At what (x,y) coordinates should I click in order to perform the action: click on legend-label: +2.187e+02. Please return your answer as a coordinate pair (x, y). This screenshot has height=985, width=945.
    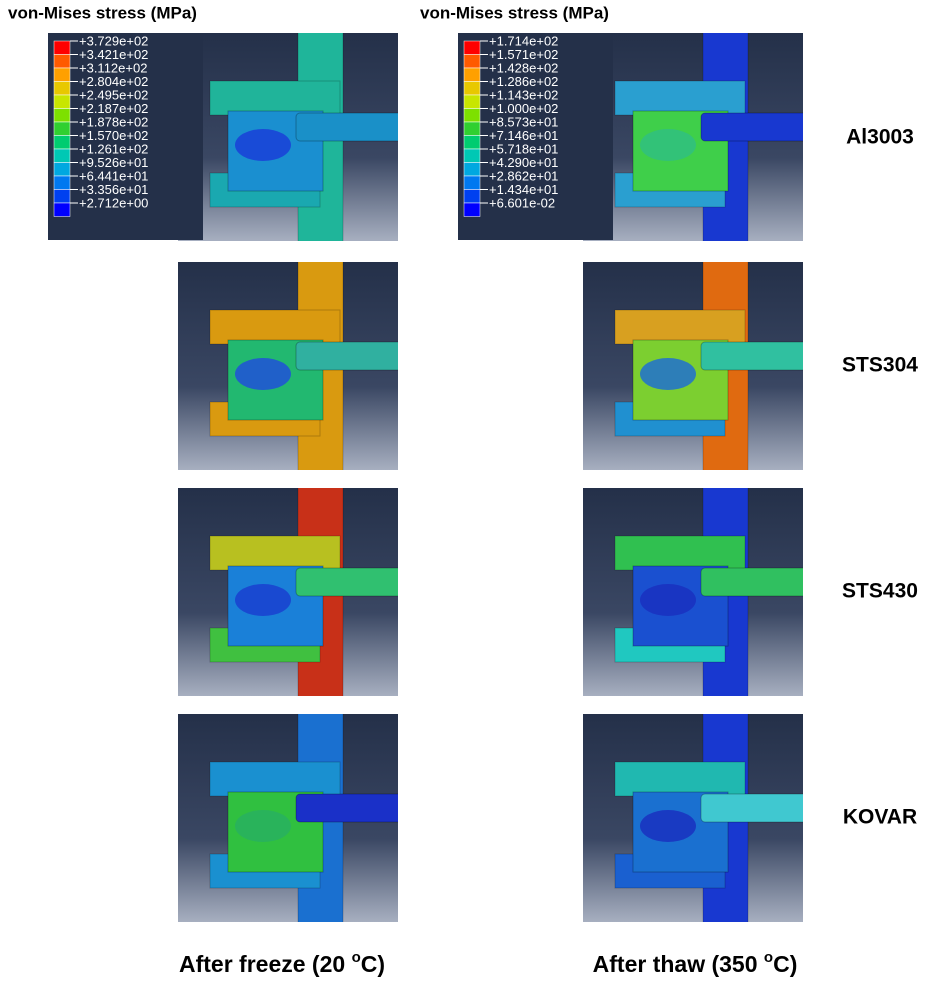
    Looking at the image, I should click on (113, 108).